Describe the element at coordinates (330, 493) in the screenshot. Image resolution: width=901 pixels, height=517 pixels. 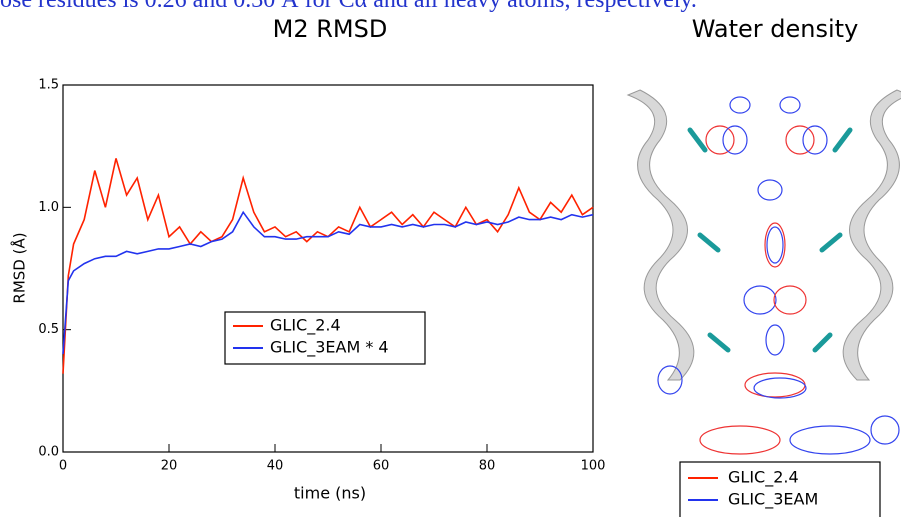
I see `x-axis-label: time (ns)` at that location.